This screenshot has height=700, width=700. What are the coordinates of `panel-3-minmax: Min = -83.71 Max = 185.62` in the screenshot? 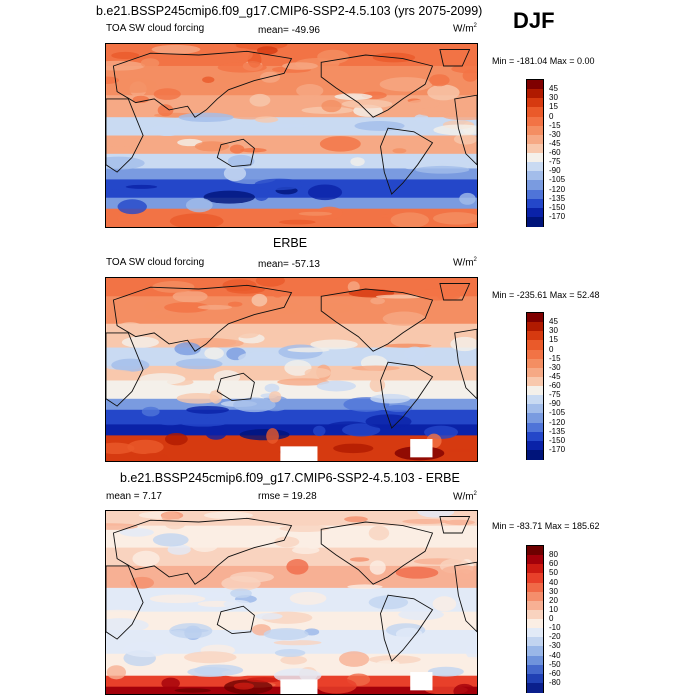 It's located at (546, 526).